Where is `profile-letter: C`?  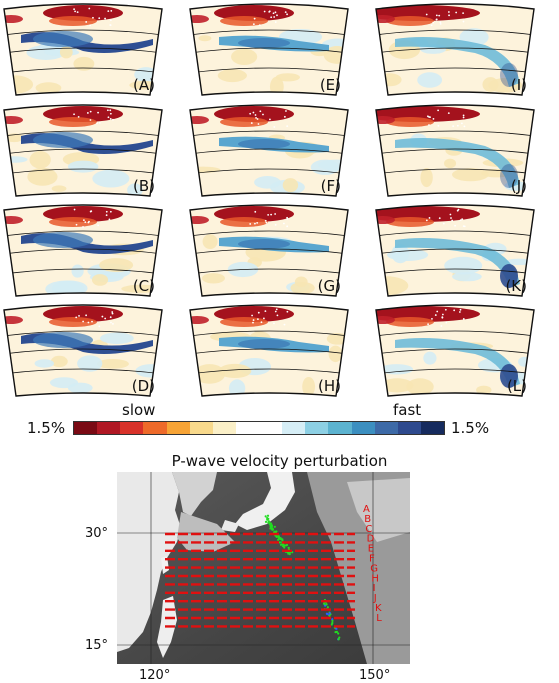 profile-letter: C is located at coordinates (368, 529).